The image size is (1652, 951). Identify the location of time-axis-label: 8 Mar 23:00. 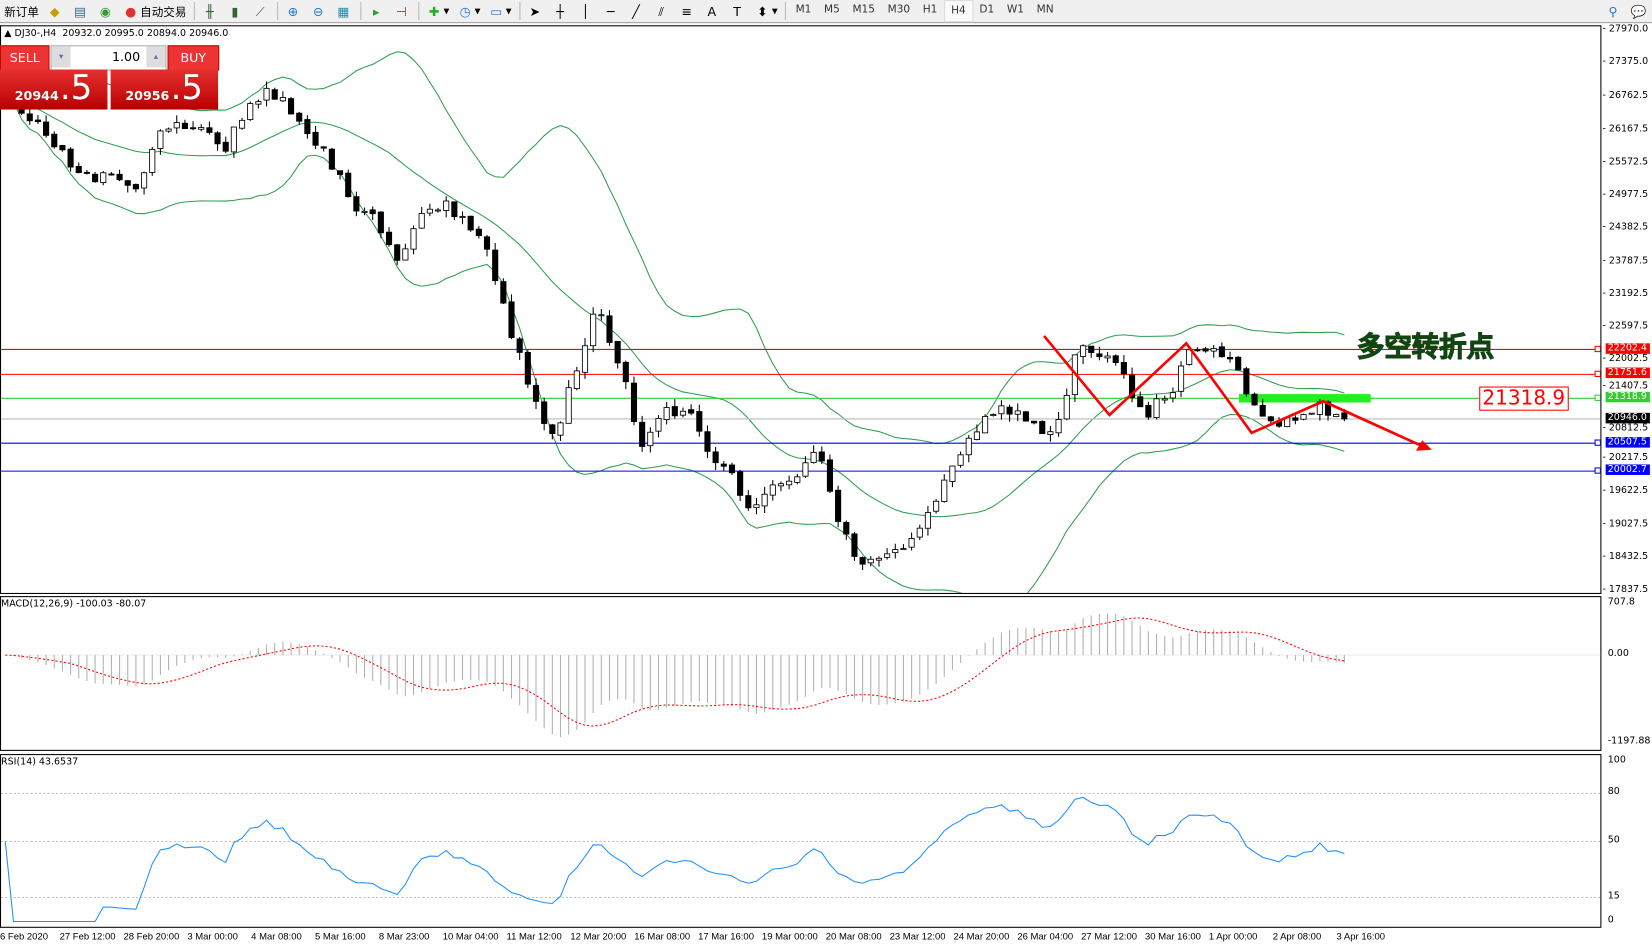
(404, 936).